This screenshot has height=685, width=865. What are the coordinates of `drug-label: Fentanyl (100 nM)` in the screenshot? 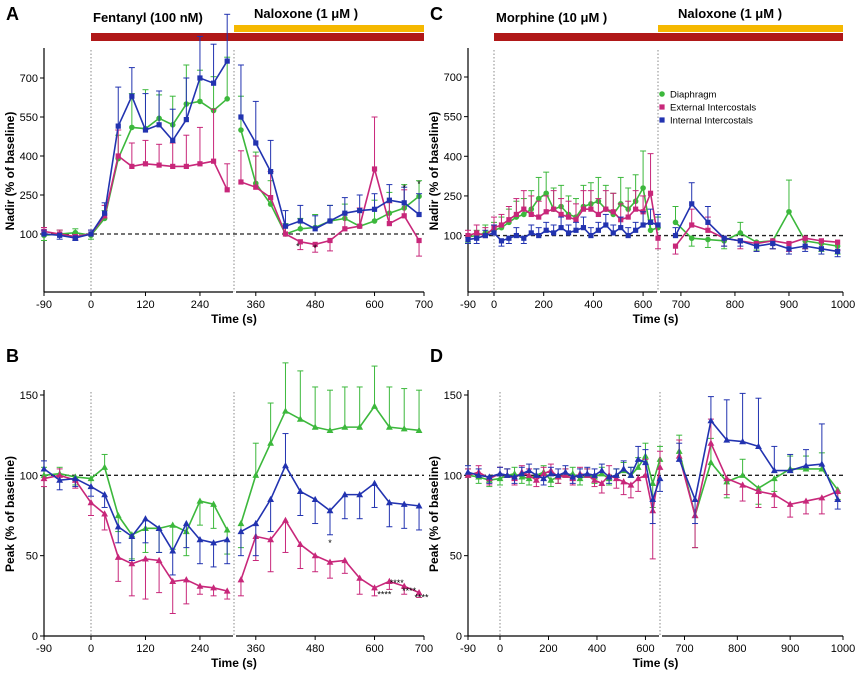 It's located at (148, 17).